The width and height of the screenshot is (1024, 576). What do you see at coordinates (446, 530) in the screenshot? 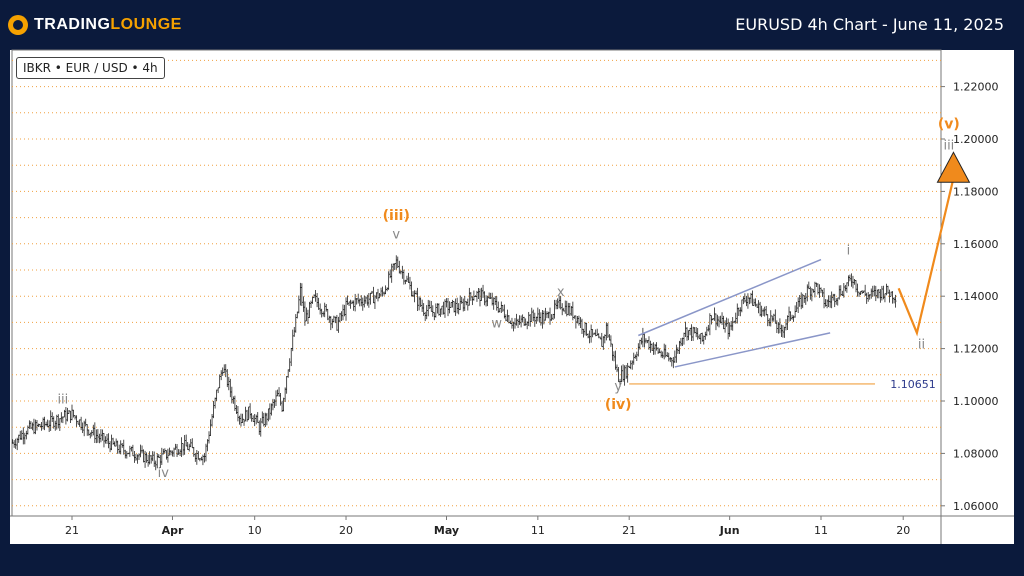
I see `x-tick-label: May` at bounding box center [446, 530].